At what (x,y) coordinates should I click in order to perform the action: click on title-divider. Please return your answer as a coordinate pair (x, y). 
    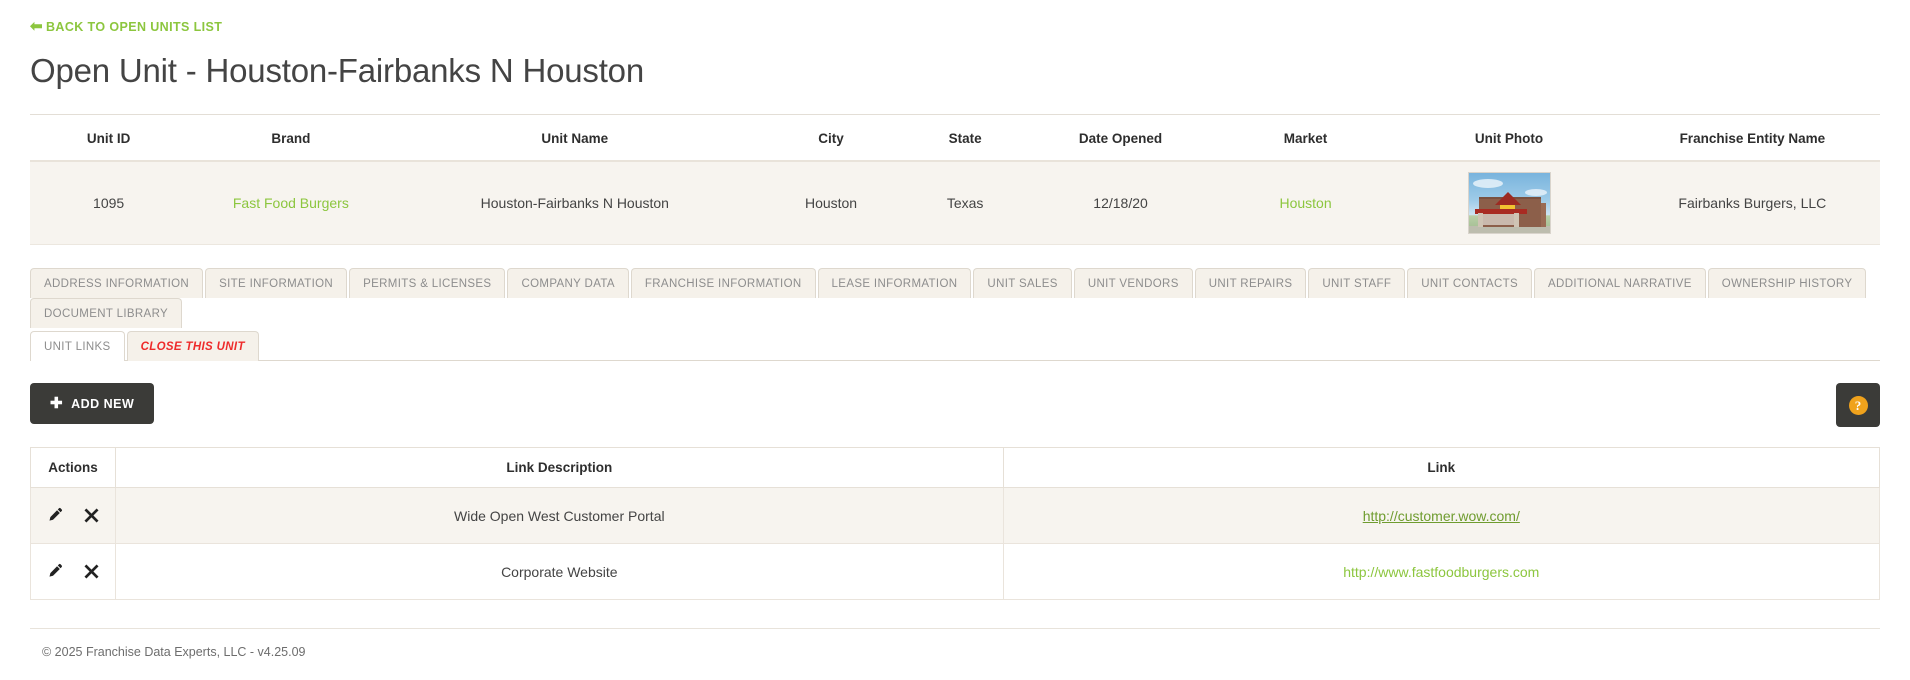
    Looking at the image, I should click on (955, 114).